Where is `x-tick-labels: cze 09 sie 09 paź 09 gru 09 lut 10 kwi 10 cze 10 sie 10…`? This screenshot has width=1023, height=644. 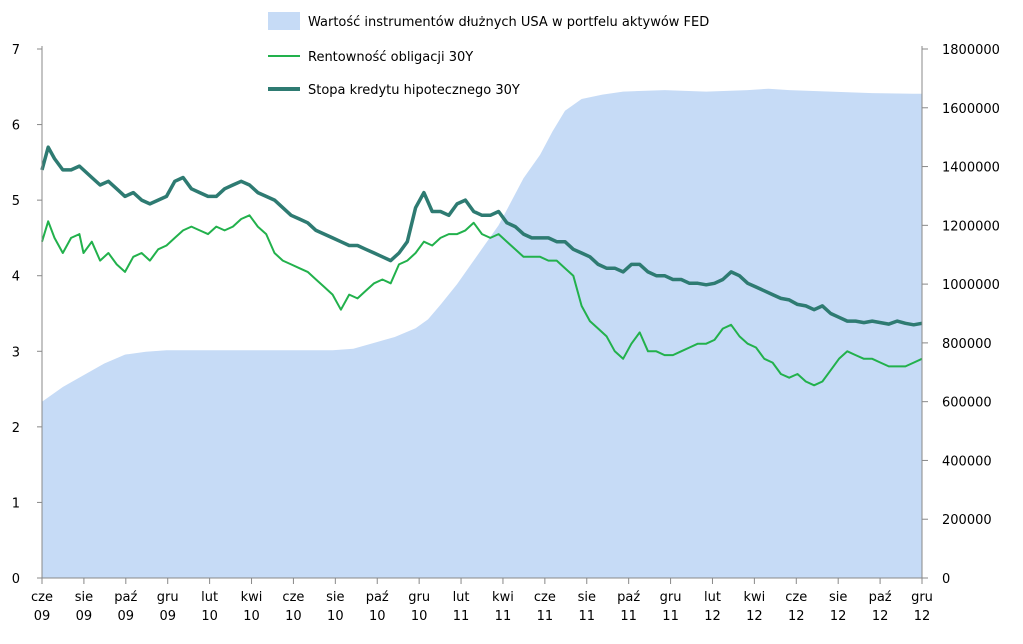
x-tick-labels: cze 09 sie 09 paź 09 gru 09 lut 10 kwi 10 cze 10 sie 10… is located at coordinates (482, 607).